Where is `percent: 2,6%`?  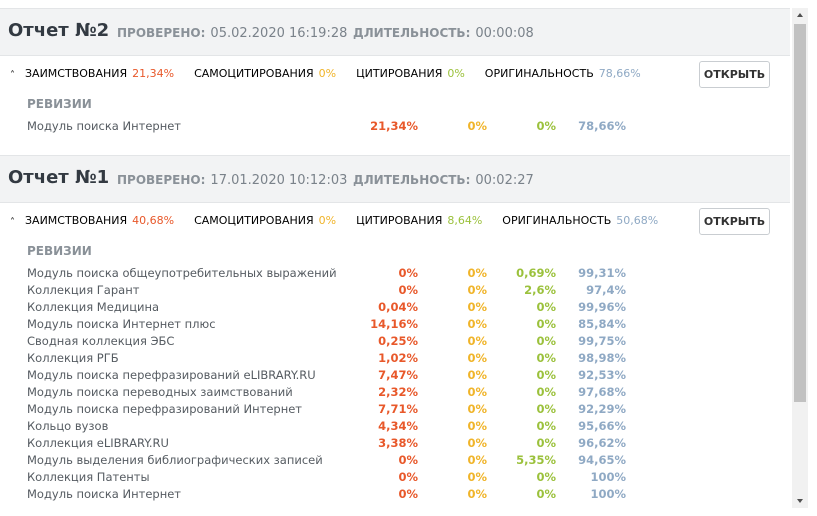
percent: 2,6% is located at coordinates (540, 290).